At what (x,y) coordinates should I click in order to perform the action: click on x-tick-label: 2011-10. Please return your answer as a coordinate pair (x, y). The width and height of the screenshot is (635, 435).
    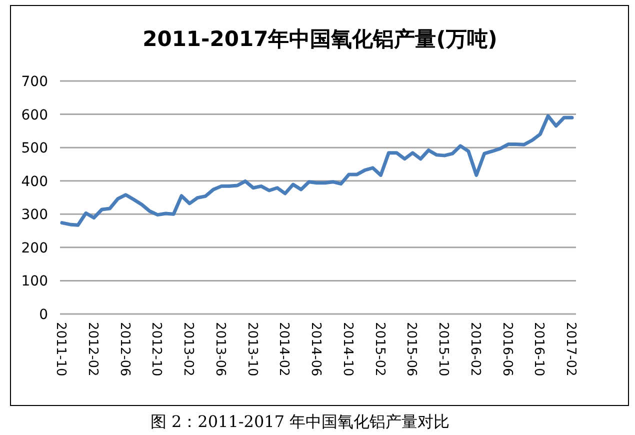
    Looking at the image, I should click on (60, 349).